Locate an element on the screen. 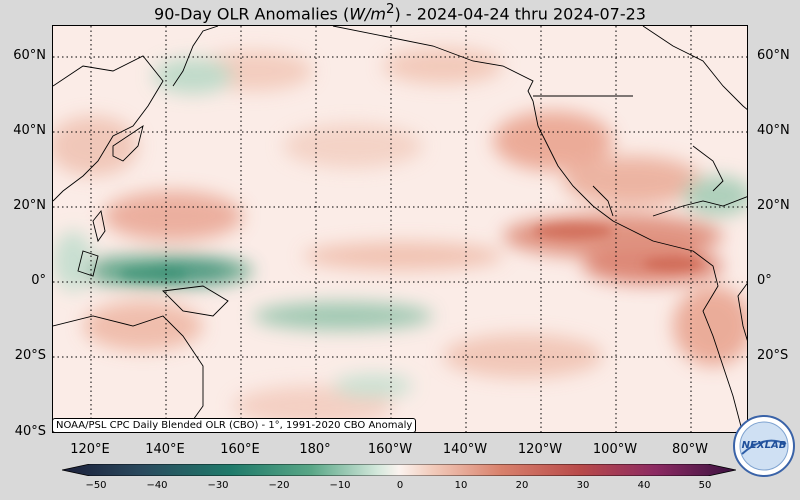  lon-label-180: 180° is located at coordinates (315, 449).